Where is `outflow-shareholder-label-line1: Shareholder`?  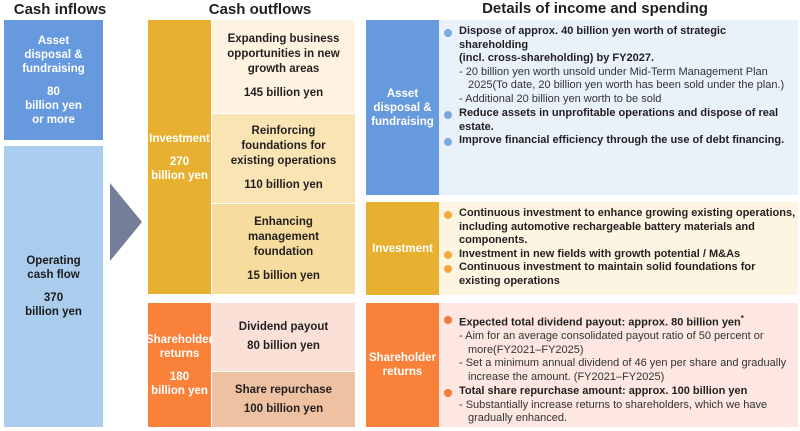 outflow-shareholder-label-line1: Shareholder is located at coordinates (179, 339).